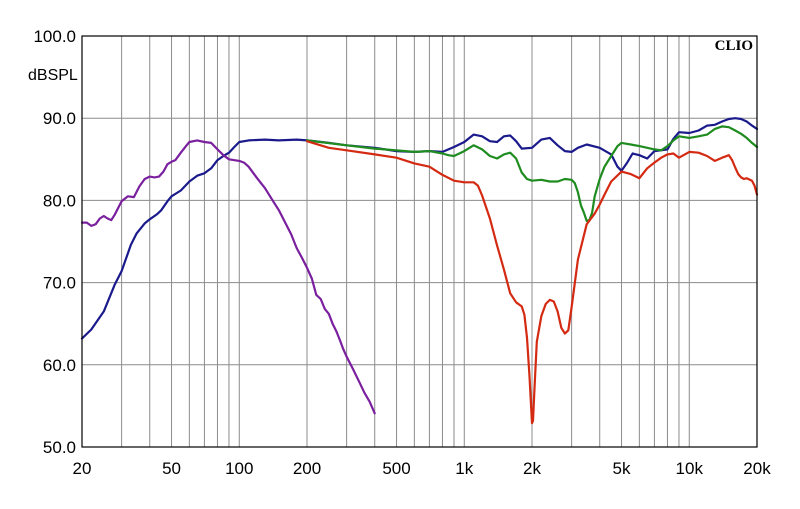 This screenshot has height=509, width=800. What do you see at coordinates (622, 468) in the screenshot?
I see `x-tick-label: 5k` at bounding box center [622, 468].